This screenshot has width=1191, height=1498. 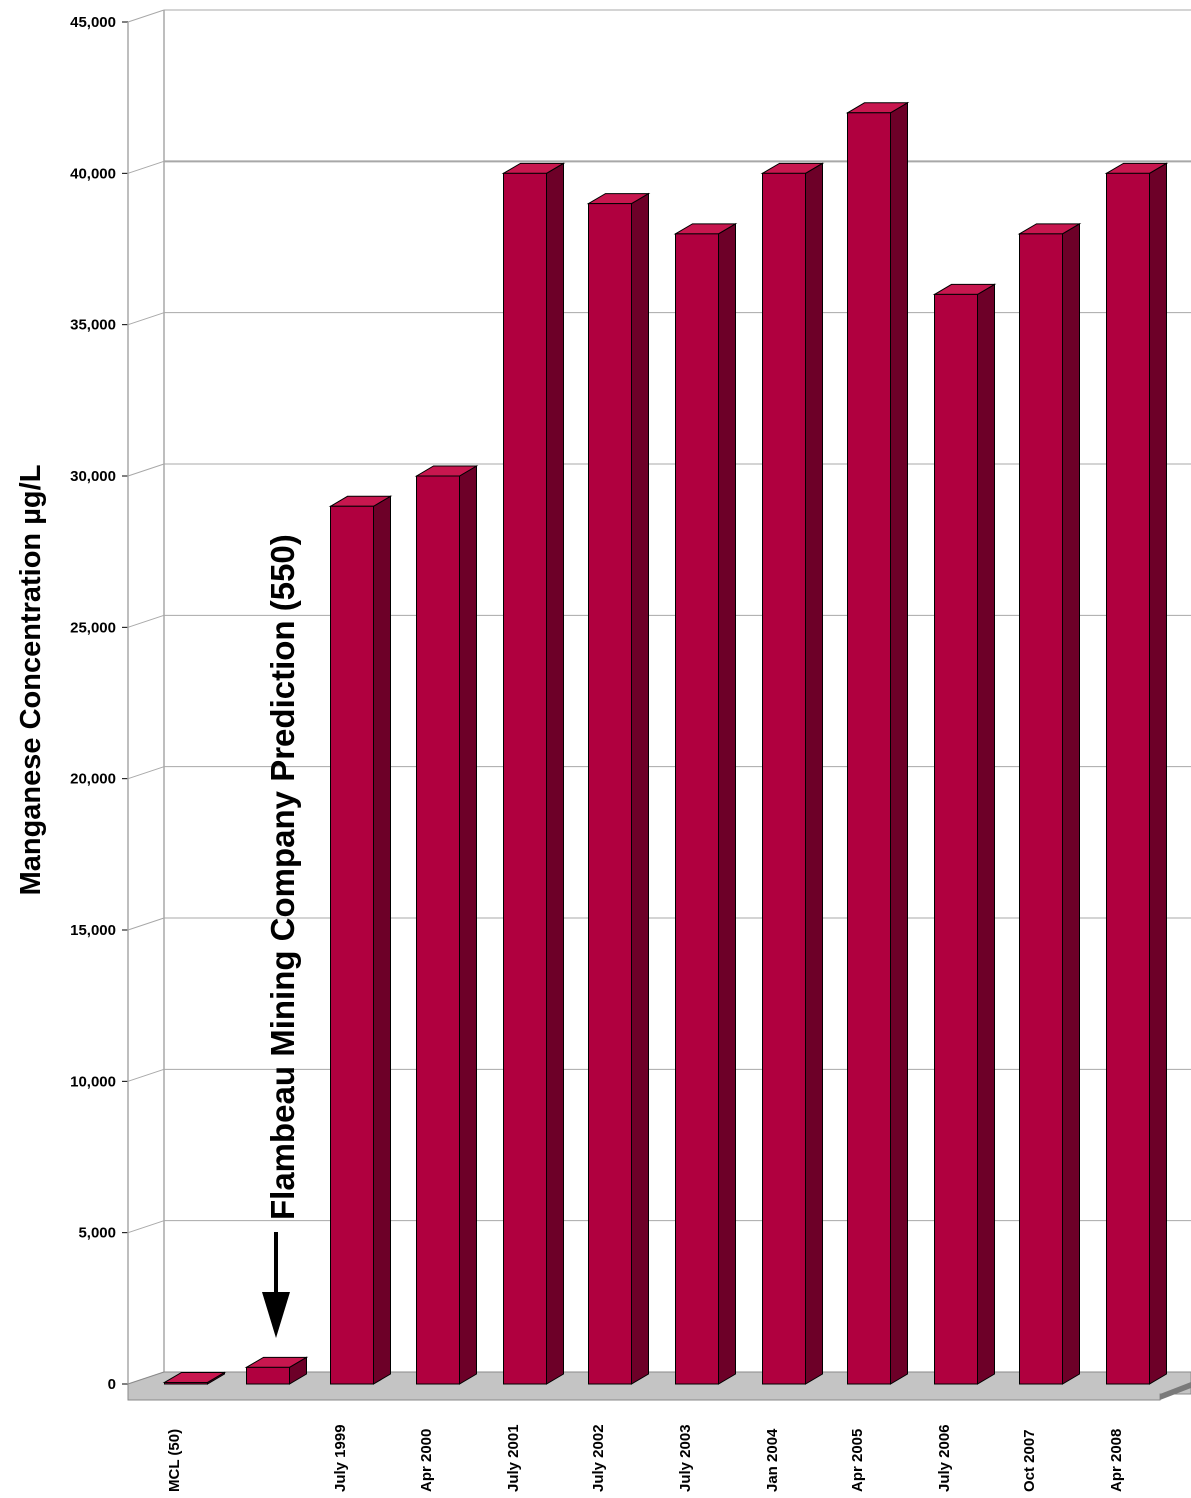 What do you see at coordinates (685, 1458) in the screenshot?
I see `x-category-label: July 2003` at bounding box center [685, 1458].